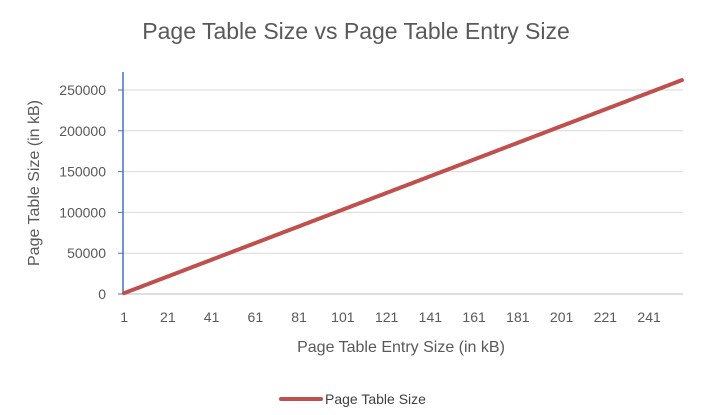 The width and height of the screenshot is (703, 415). What do you see at coordinates (124, 317) in the screenshot?
I see `x-tick-label: 1` at bounding box center [124, 317].